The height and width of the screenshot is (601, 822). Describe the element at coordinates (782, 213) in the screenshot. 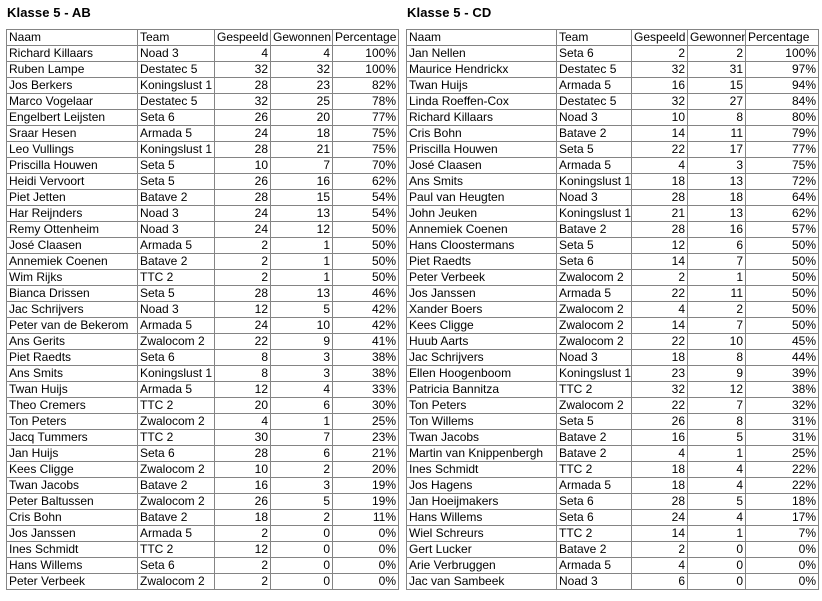

I see `cell-percentage: 62%` at that location.